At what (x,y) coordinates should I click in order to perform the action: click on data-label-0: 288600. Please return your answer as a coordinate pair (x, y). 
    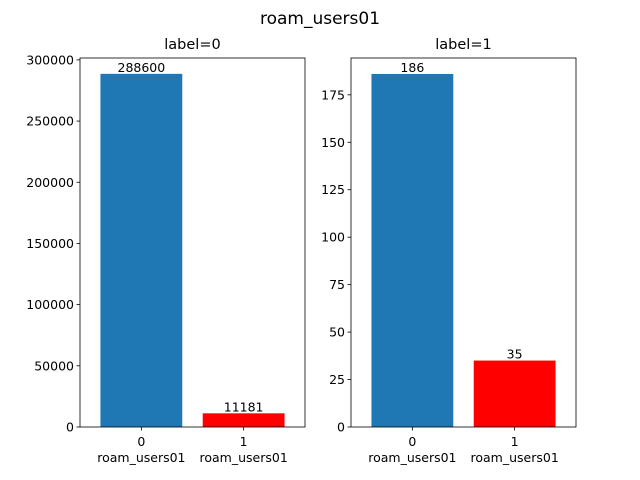
    Looking at the image, I should click on (142, 67).